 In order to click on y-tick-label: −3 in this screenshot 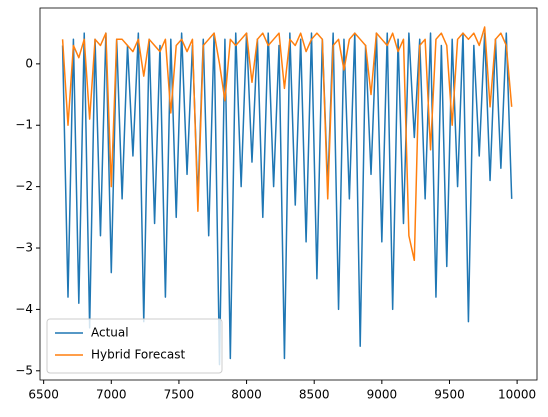, I will do `click(24, 248)`.